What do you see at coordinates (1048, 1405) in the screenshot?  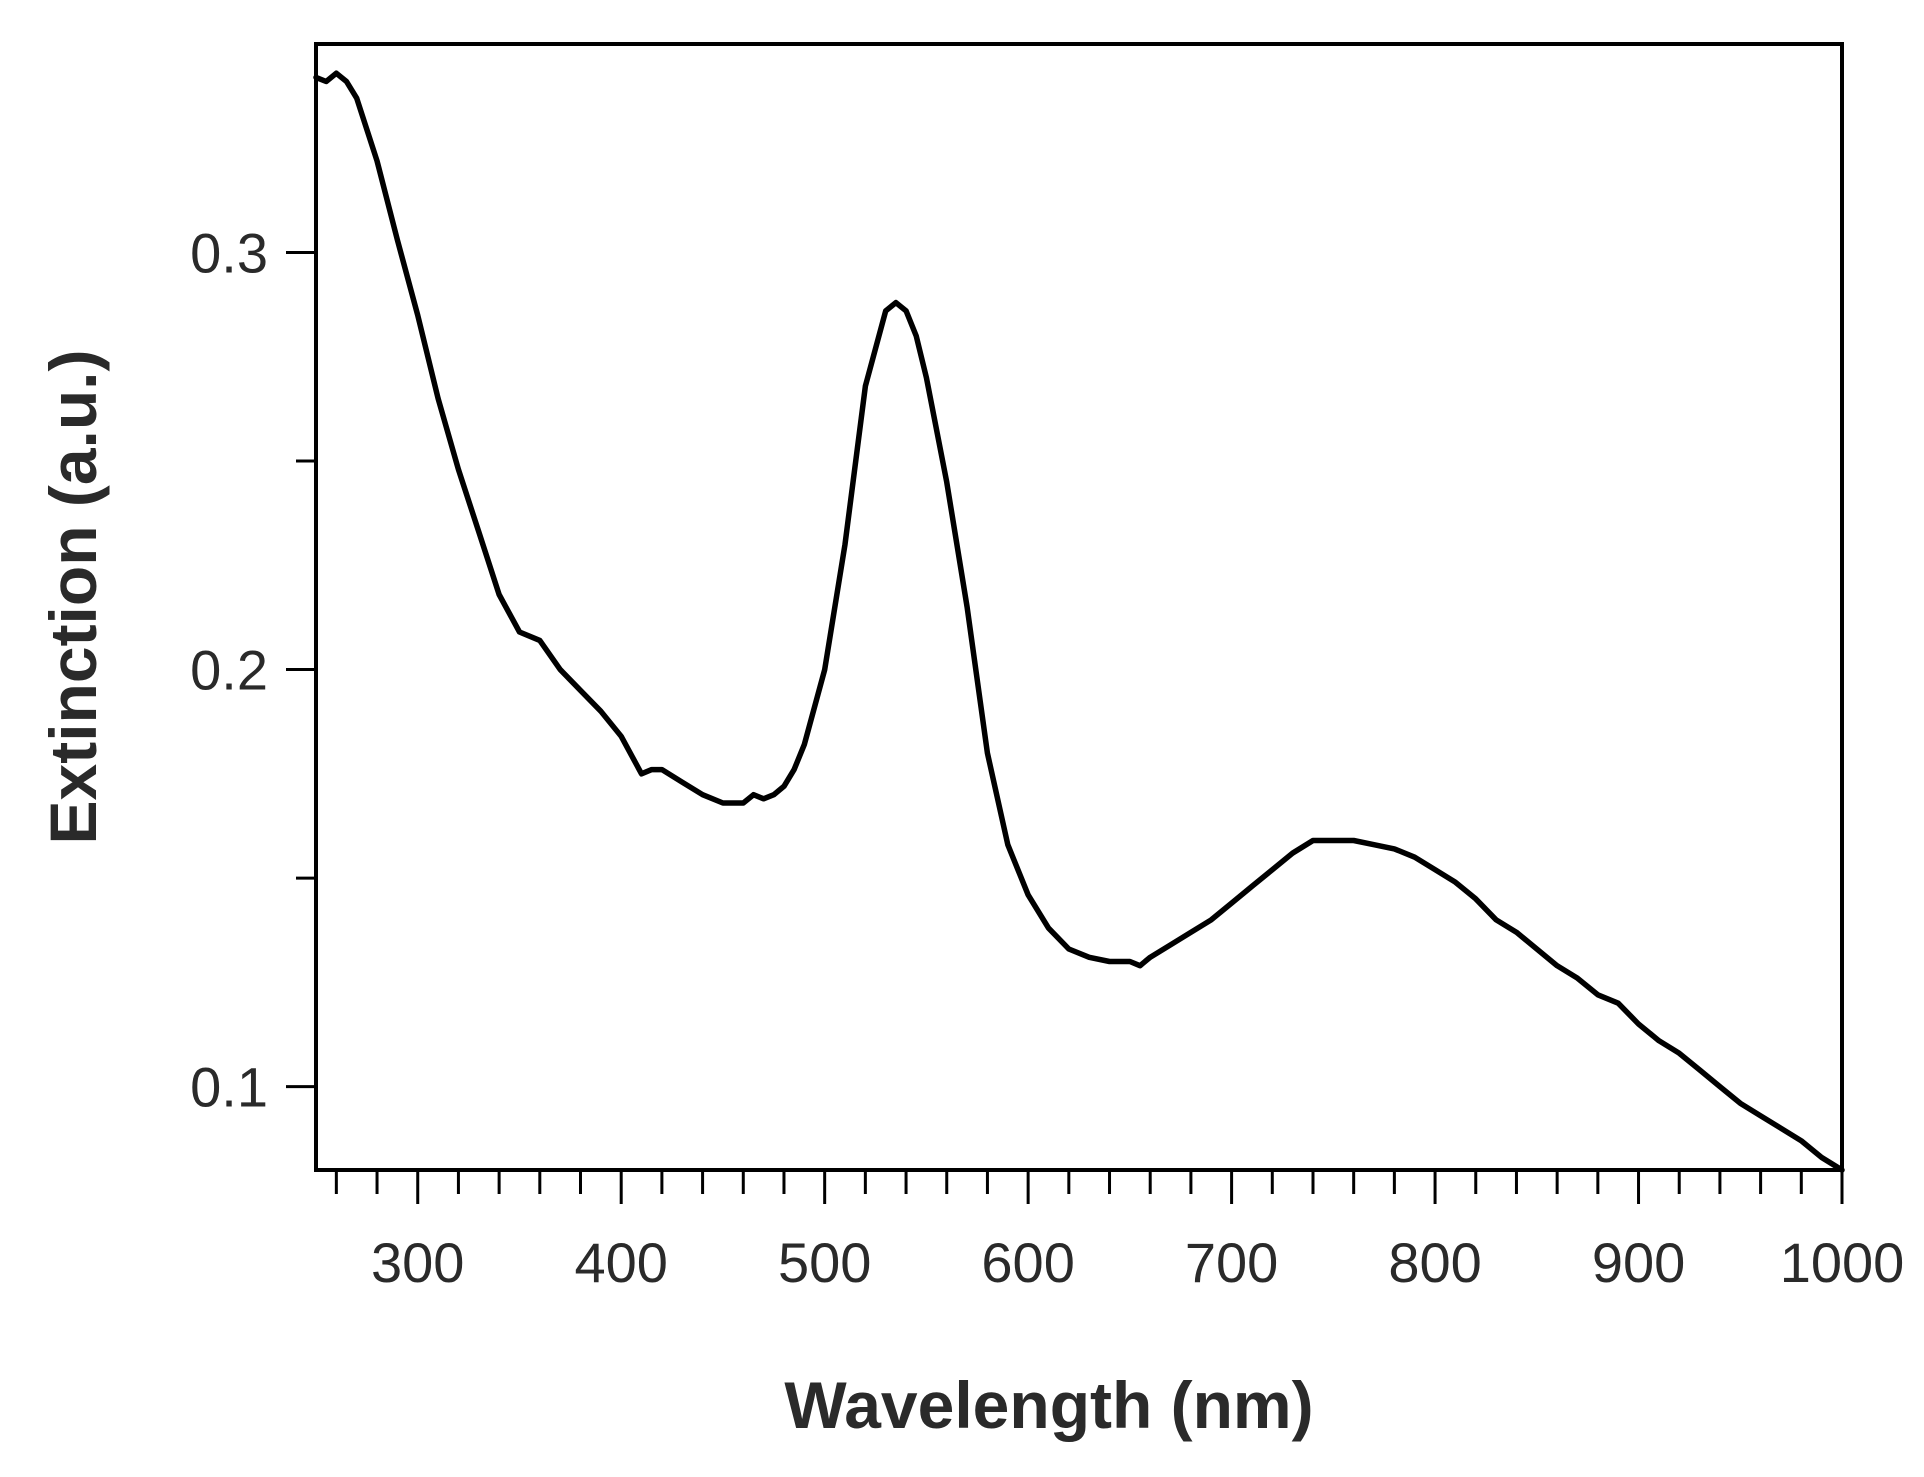 I see `x-axis-title: Wavelength (nm)` at bounding box center [1048, 1405].